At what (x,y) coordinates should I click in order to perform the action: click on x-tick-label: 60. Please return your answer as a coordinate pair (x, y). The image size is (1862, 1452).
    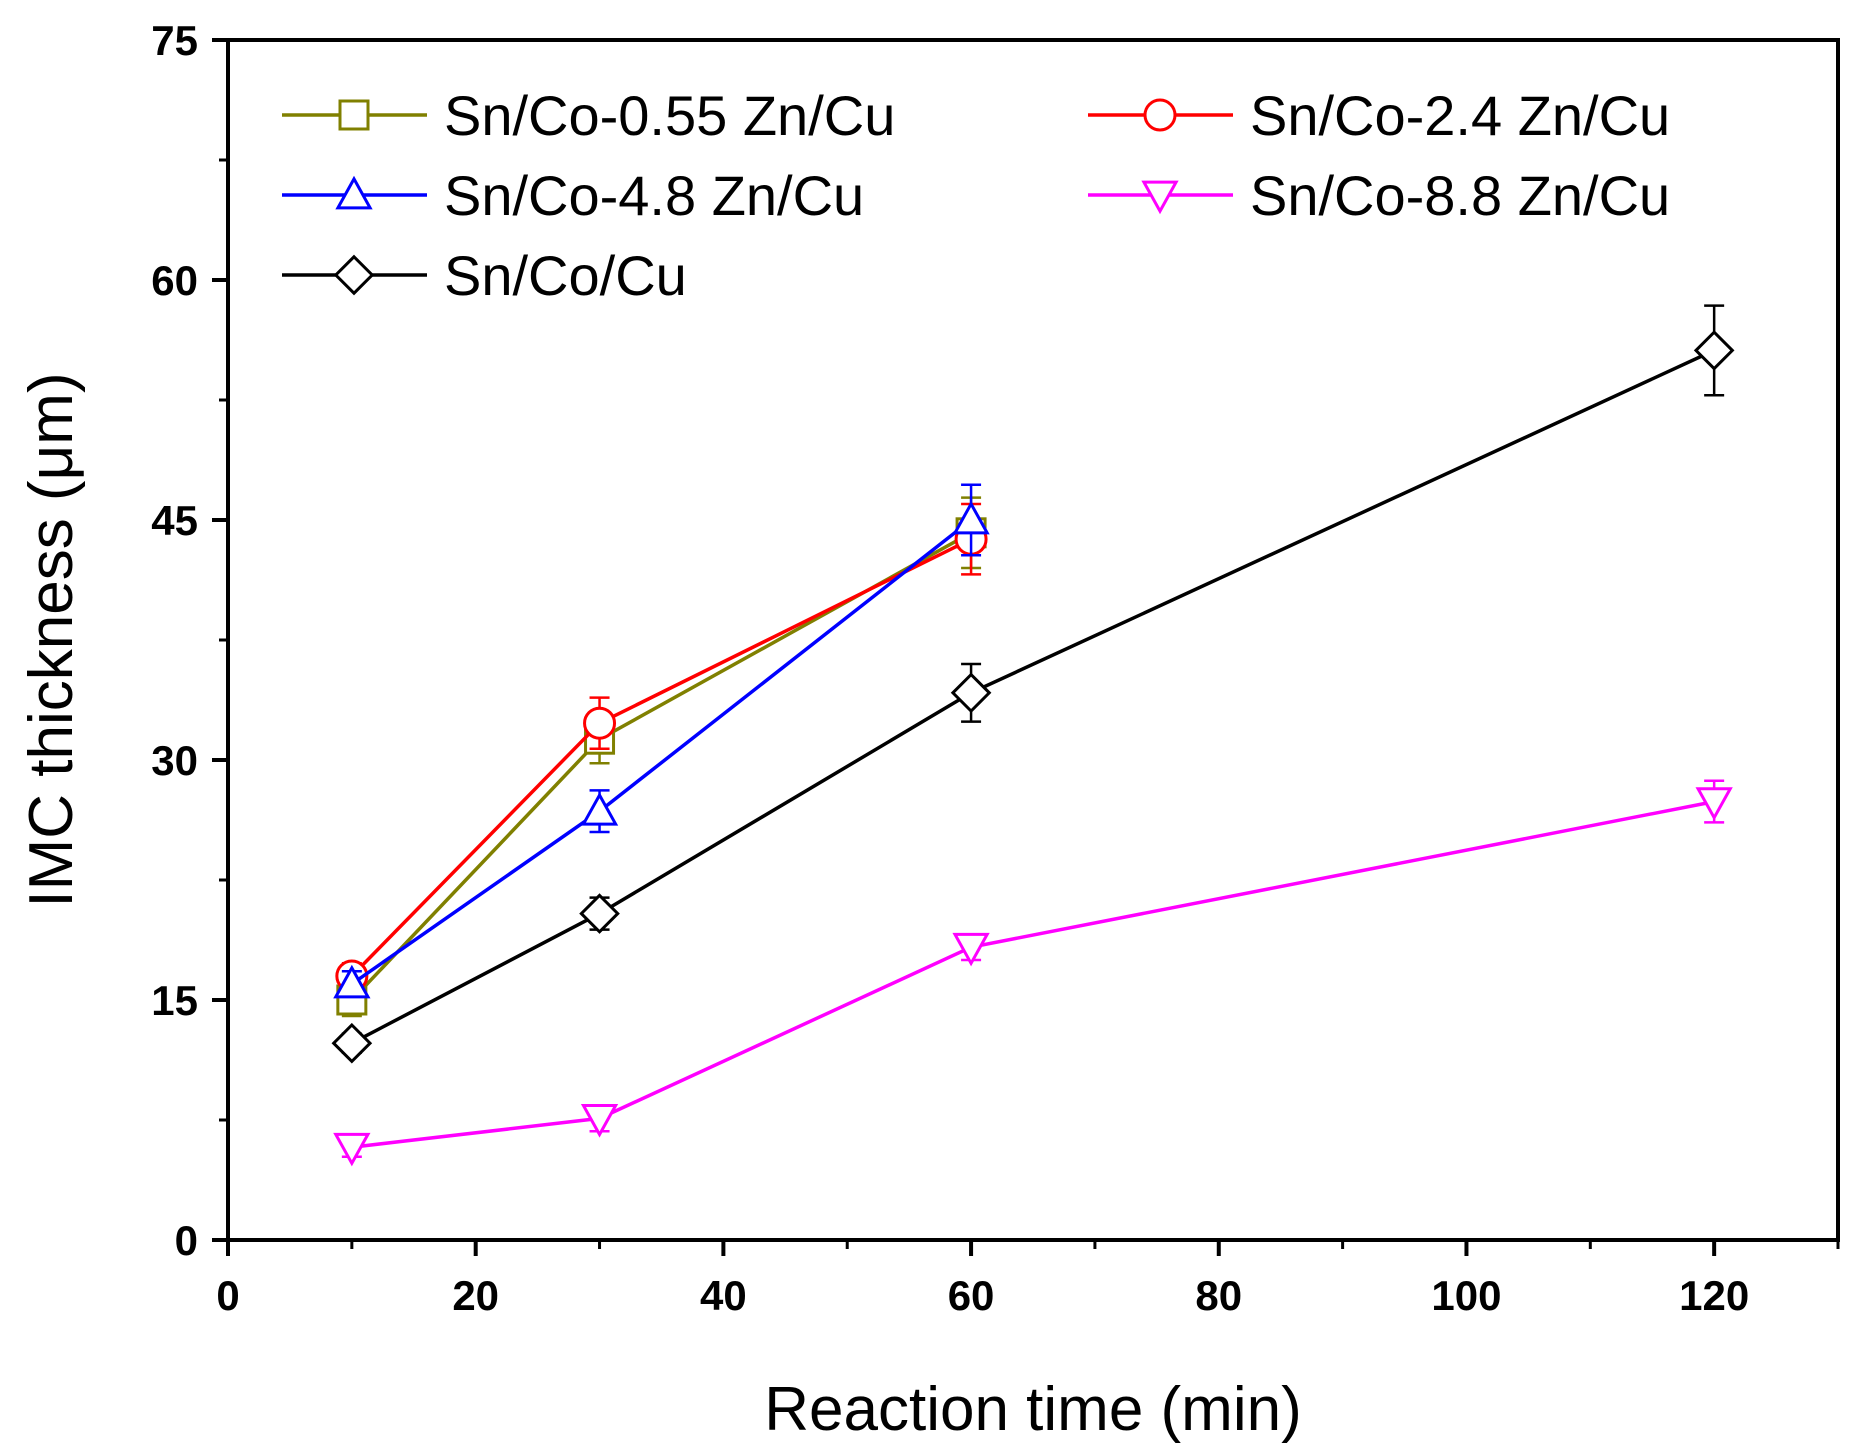
    Looking at the image, I should click on (971, 1295).